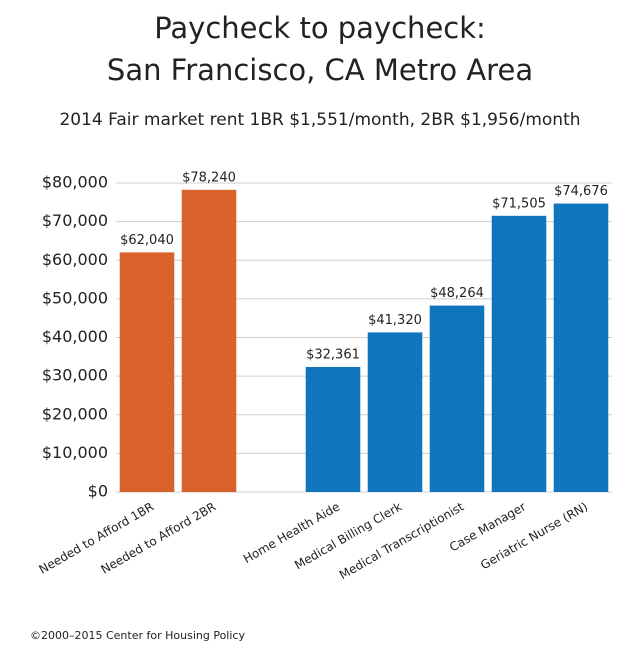 The image size is (638, 648). I want to click on y-tick-label: $30,000, so click(75, 375).